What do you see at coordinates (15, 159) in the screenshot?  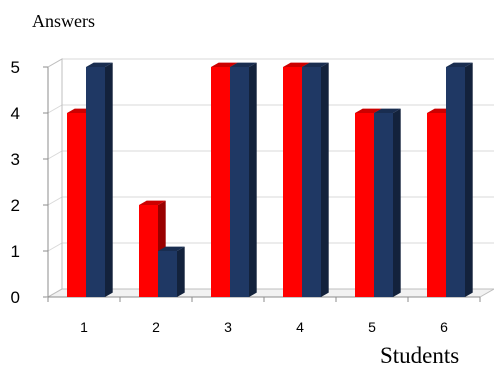 I see `y-tick-label: 3` at bounding box center [15, 159].